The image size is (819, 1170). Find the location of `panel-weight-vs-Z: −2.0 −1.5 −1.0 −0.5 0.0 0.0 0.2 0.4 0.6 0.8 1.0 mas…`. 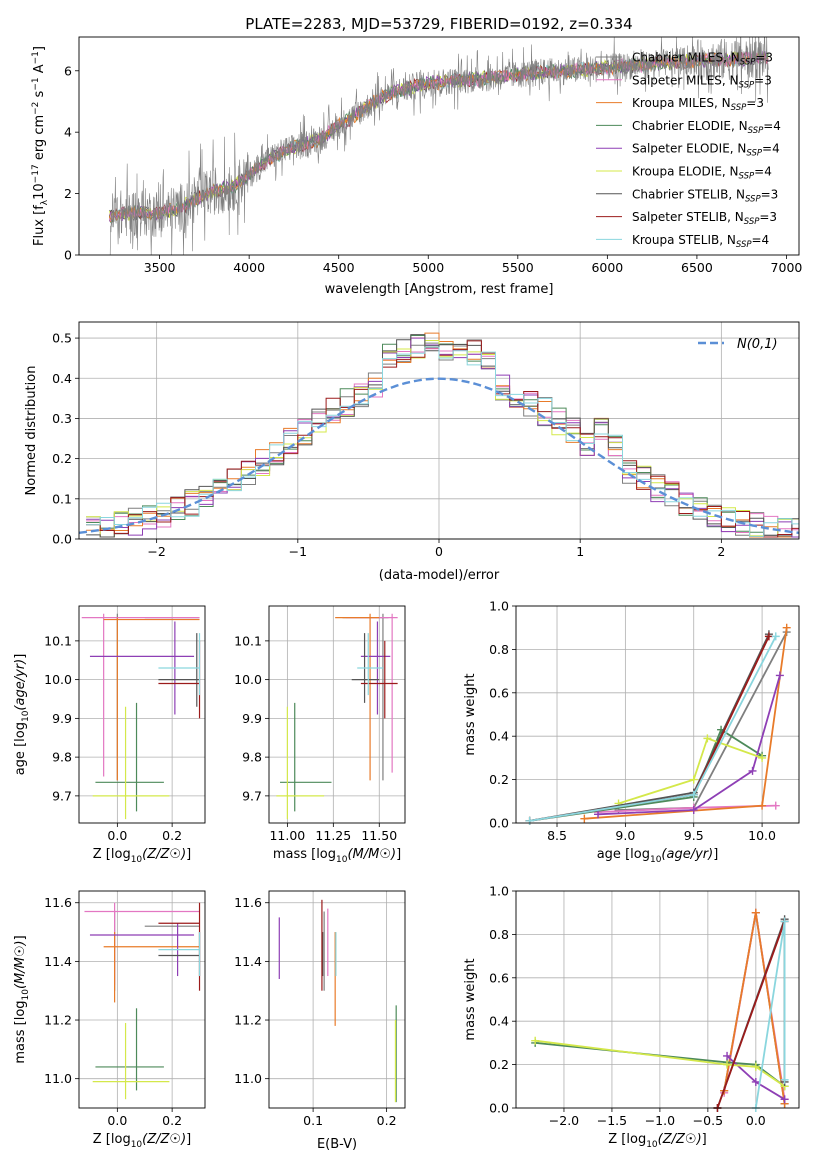

panel-weight-vs-Z: −2.0 −1.5 −1.0 −0.5 0.0 0.0 0.2 0.4 0.6 0.8 1.0 mas… is located at coordinates (631, 1017).